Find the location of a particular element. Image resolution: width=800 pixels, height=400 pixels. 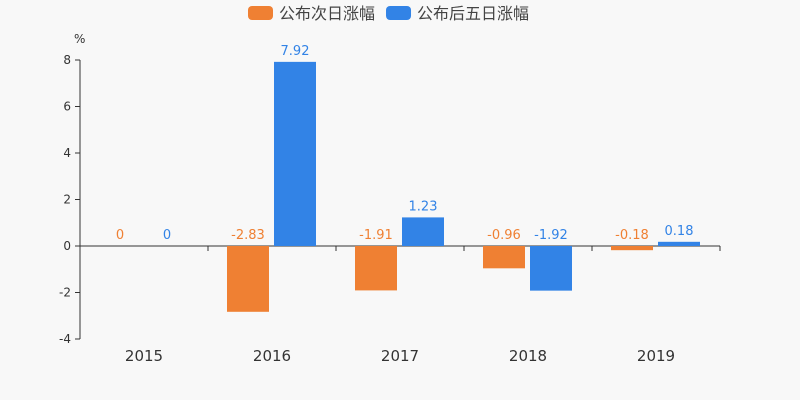

x-tick-label: 2016 is located at coordinates (272, 356).